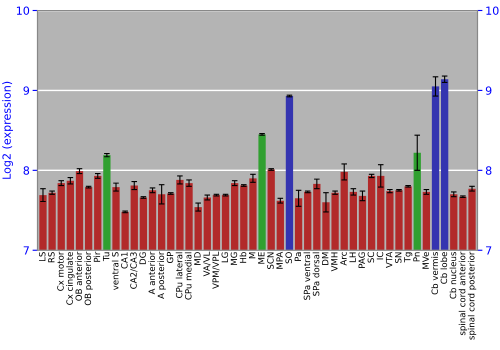 Image resolution: width=500 pixels, height=350 pixels. What do you see at coordinates (489, 170) in the screenshot?
I see `y2-tick-label: 8` at bounding box center [489, 170].